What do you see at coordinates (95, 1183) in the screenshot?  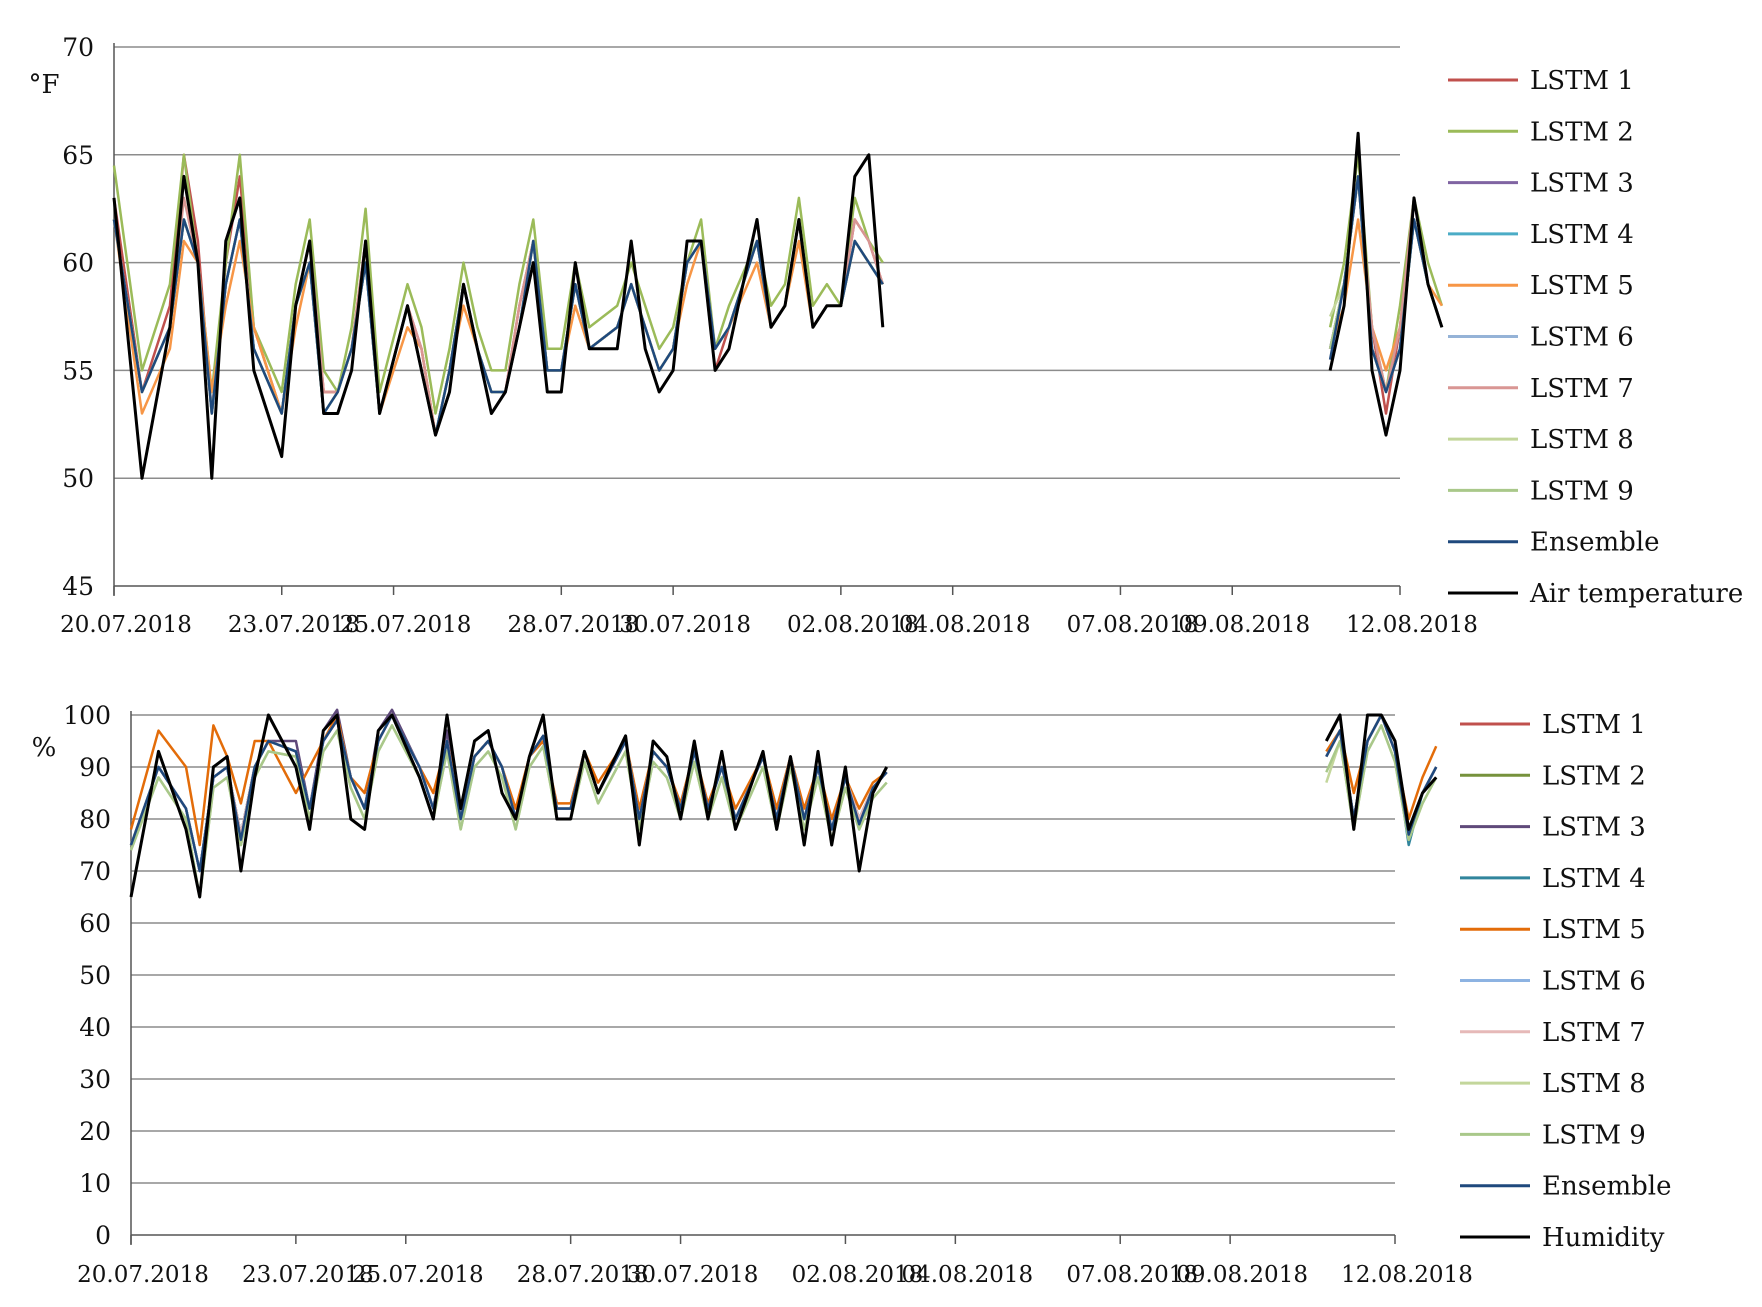 I see `y-tick-label: 10` at bounding box center [95, 1183].